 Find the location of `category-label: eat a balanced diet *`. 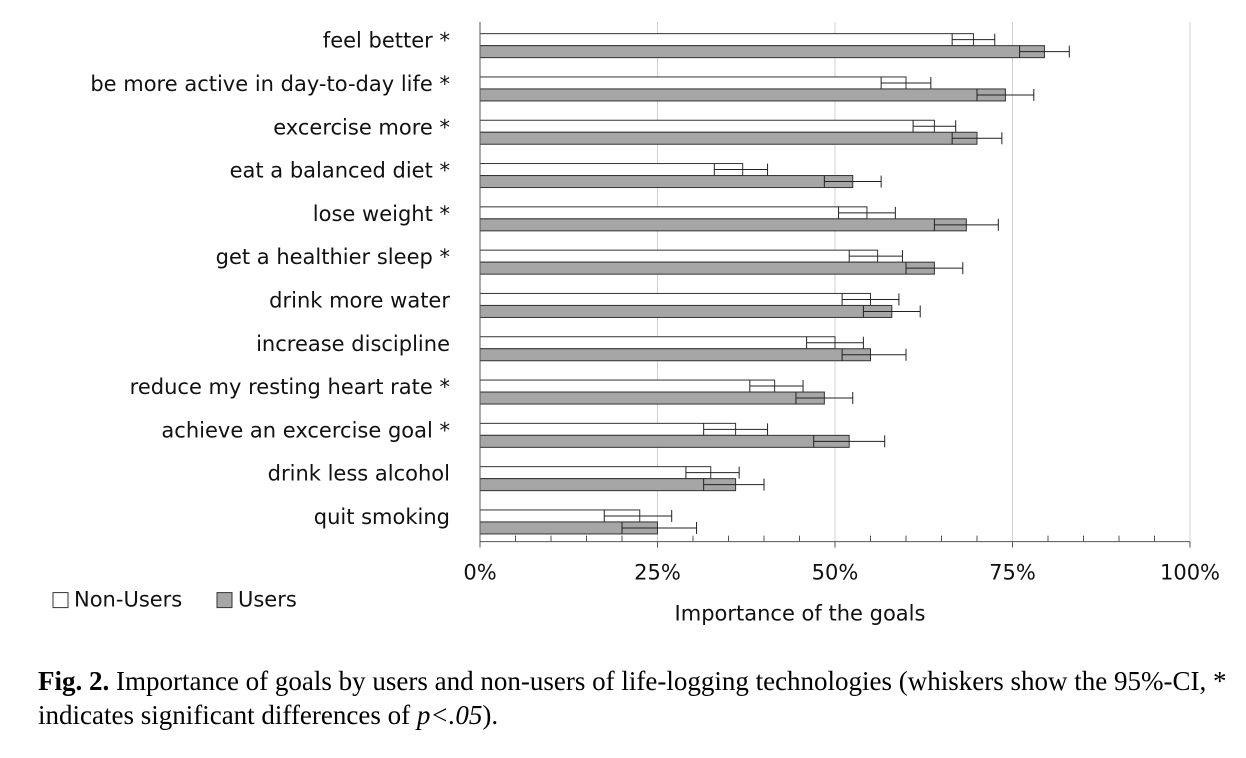

category-label: eat a balanced diet * is located at coordinates (340, 171).